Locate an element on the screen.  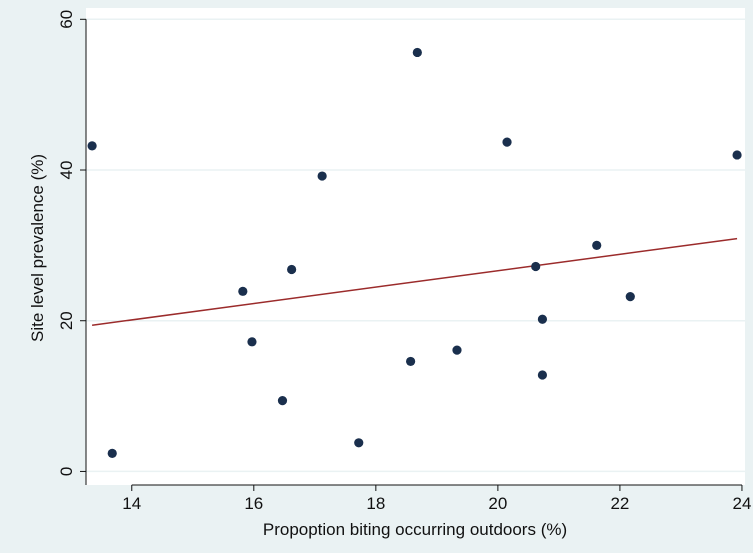
x-tick-label: 14 is located at coordinates (131, 503).